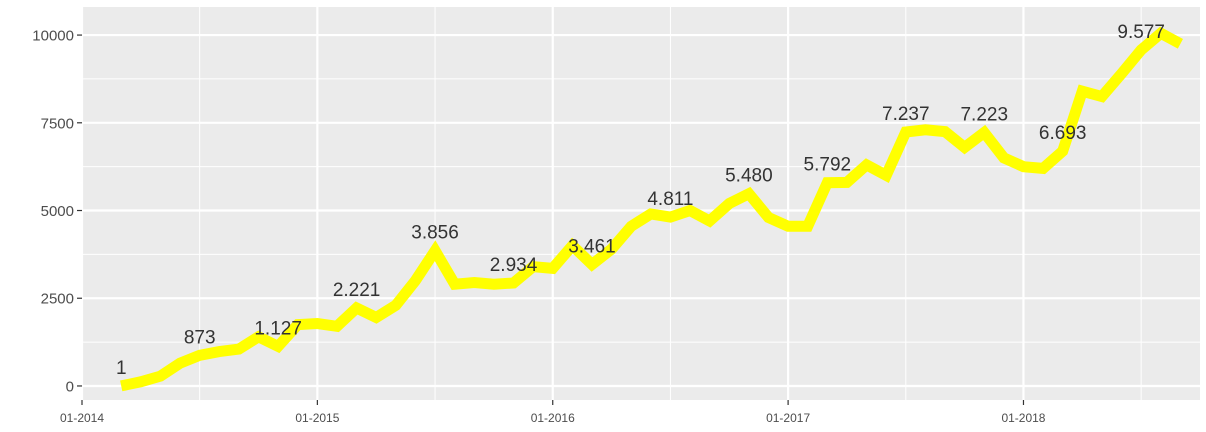  Describe the element at coordinates (357, 290) in the screenshot. I see `data-label: 2.221` at that location.